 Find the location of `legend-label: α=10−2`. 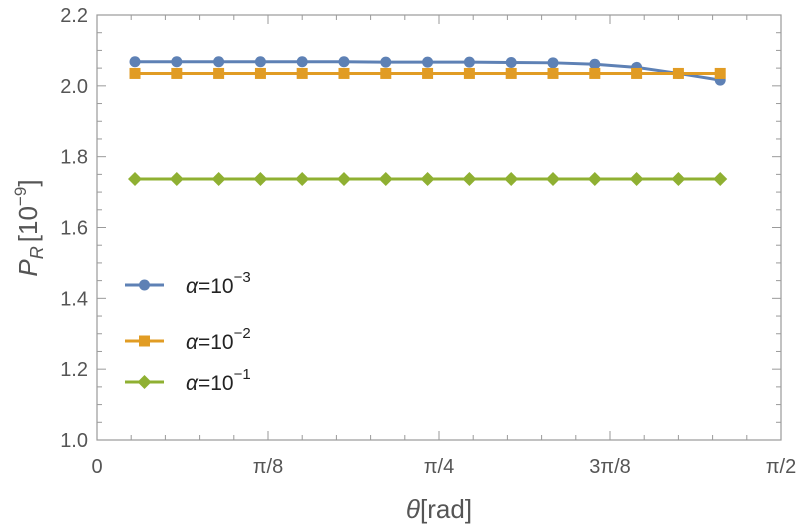

legend-label: α=10−2 is located at coordinates (218, 339).